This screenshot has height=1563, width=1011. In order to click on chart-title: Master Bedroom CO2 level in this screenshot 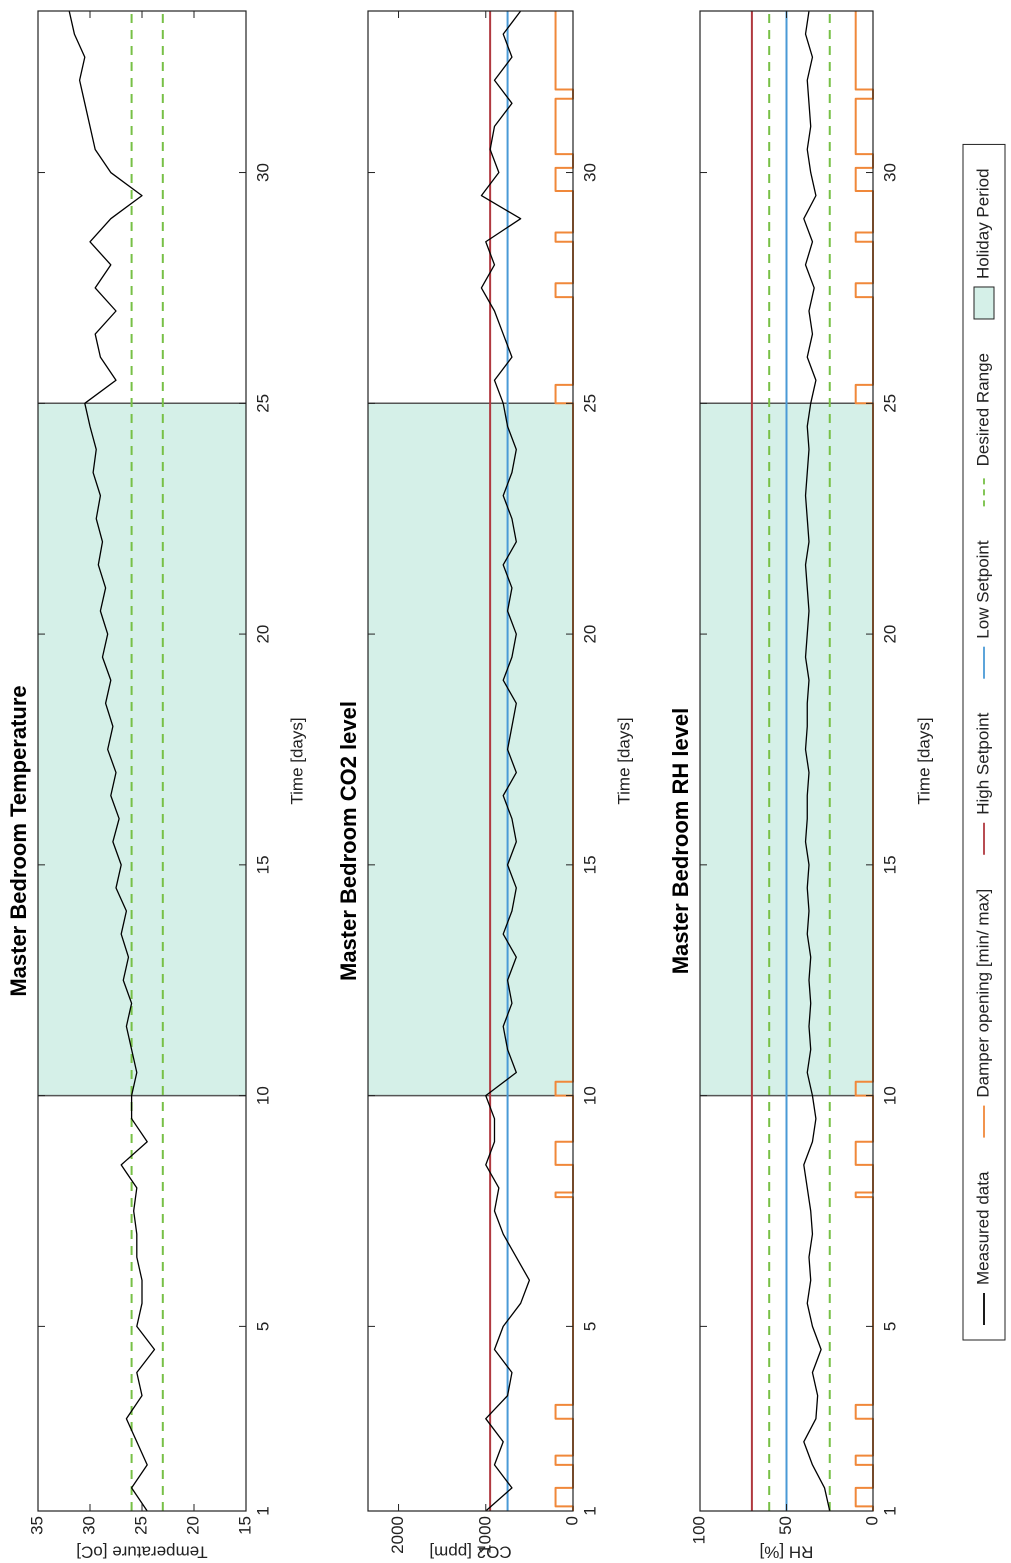, I will do `click(348, 841)`.